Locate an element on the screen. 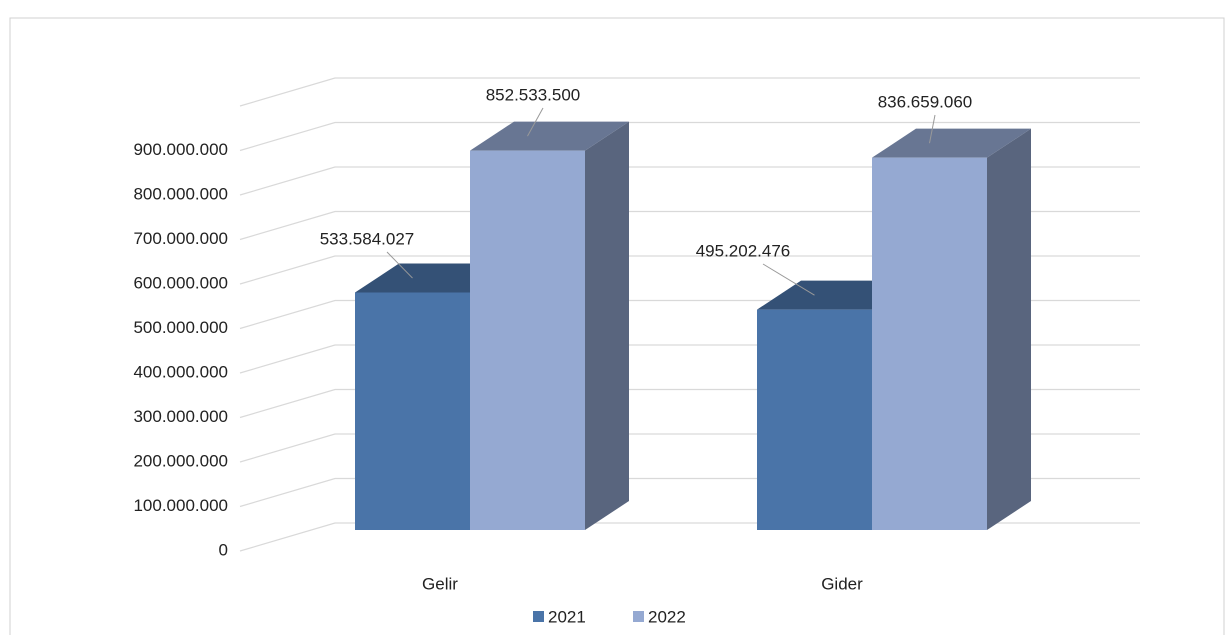 This screenshot has height=635, width=1231. data-label: 533.584.027 is located at coordinates (367, 238).